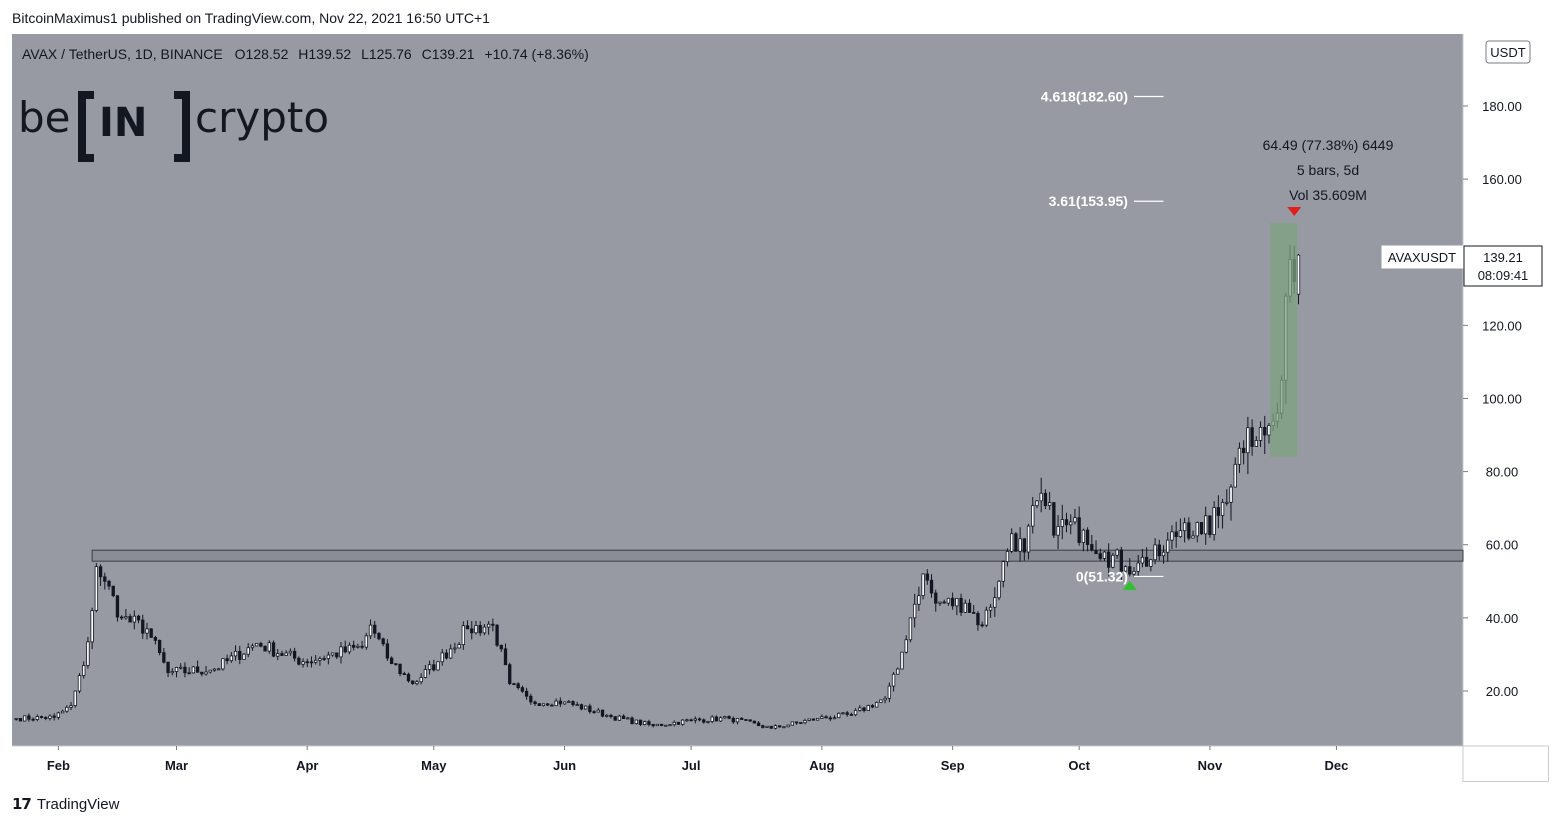 The image size is (1562, 826). What do you see at coordinates (22, 804) in the screenshot?
I see `tradingview-logo-icon: 𝟭𝟳` at bounding box center [22, 804].